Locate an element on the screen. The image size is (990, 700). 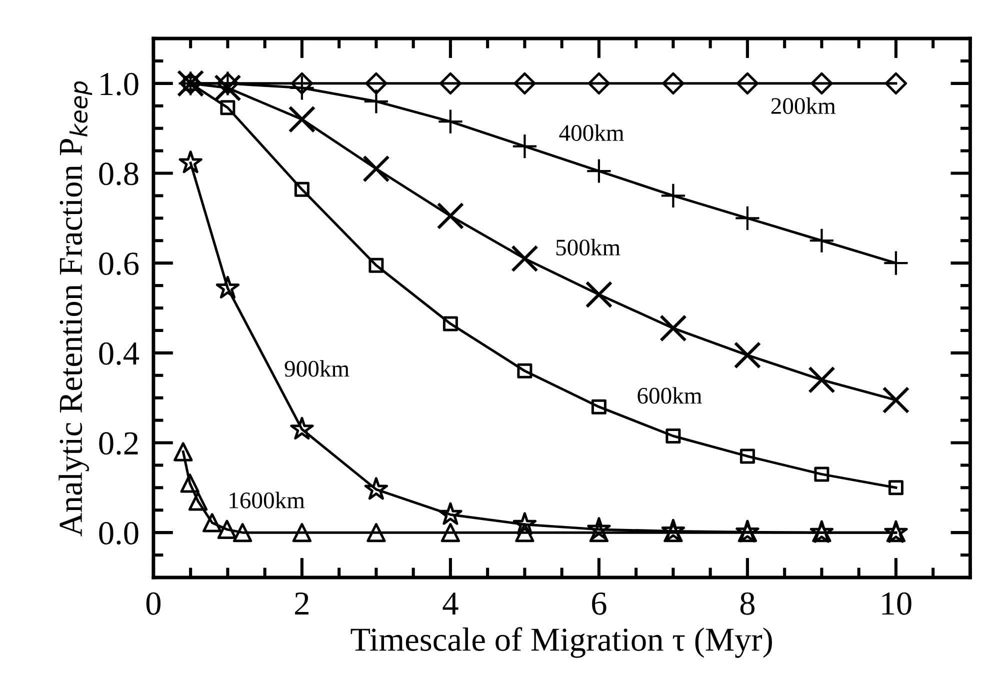
y-tick-label: 0.6 is located at coordinates (119, 264).